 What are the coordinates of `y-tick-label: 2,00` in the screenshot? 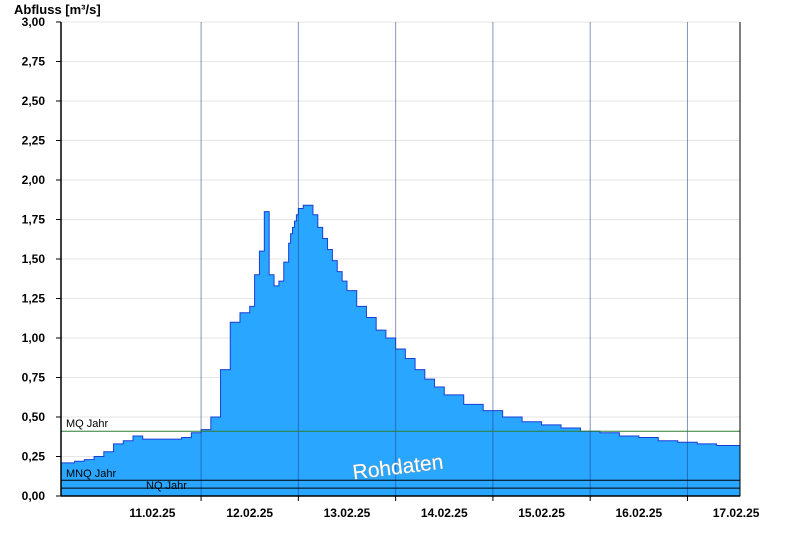 It's located at (34, 180).